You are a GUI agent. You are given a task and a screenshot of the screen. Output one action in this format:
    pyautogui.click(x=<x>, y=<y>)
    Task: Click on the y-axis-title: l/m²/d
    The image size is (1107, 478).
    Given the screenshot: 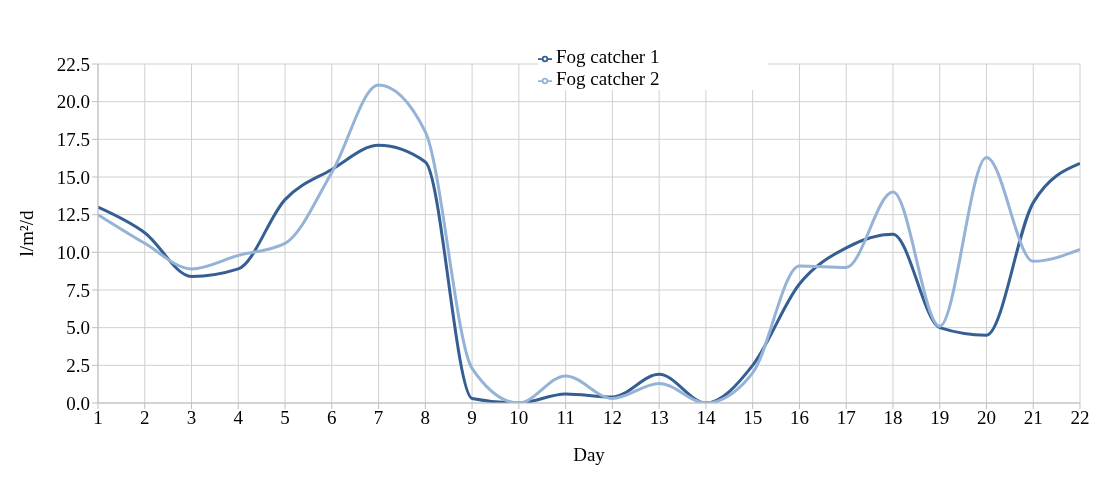 What is the action you would take?
    pyautogui.click(x=26, y=233)
    